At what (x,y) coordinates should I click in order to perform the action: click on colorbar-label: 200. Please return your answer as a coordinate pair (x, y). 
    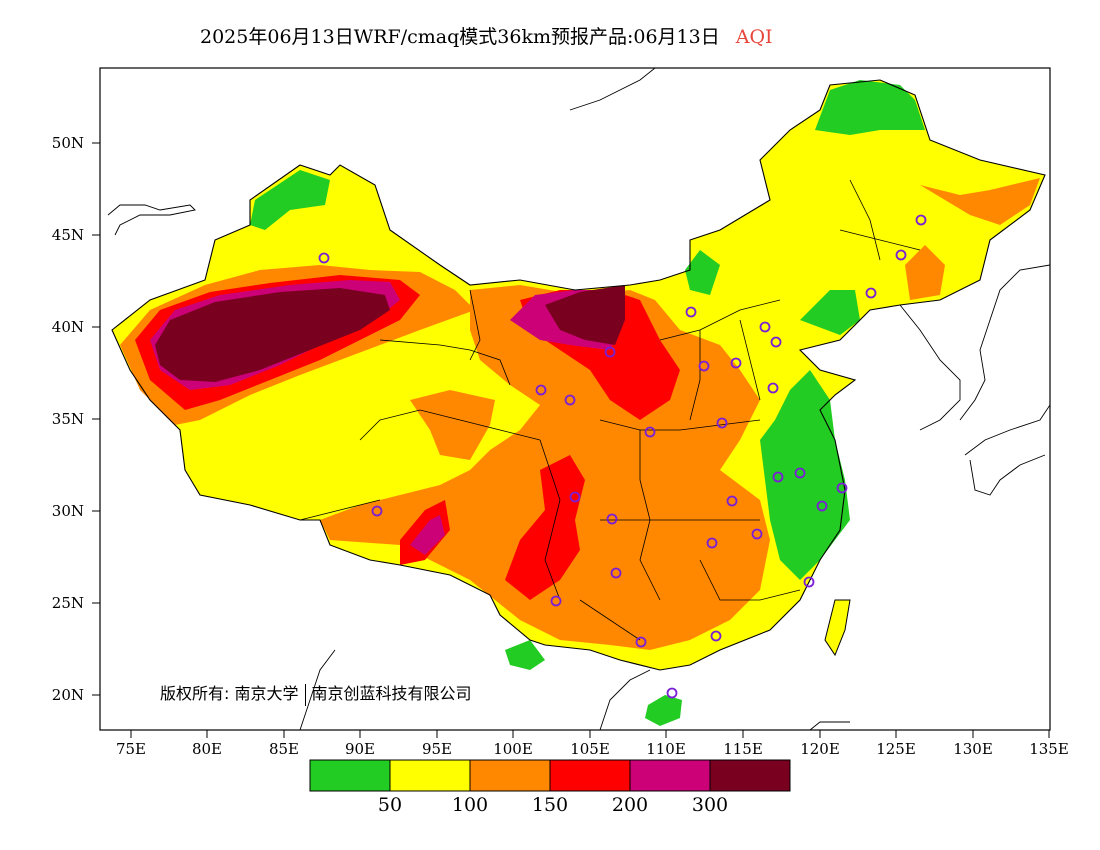
    Looking at the image, I should click on (630, 805).